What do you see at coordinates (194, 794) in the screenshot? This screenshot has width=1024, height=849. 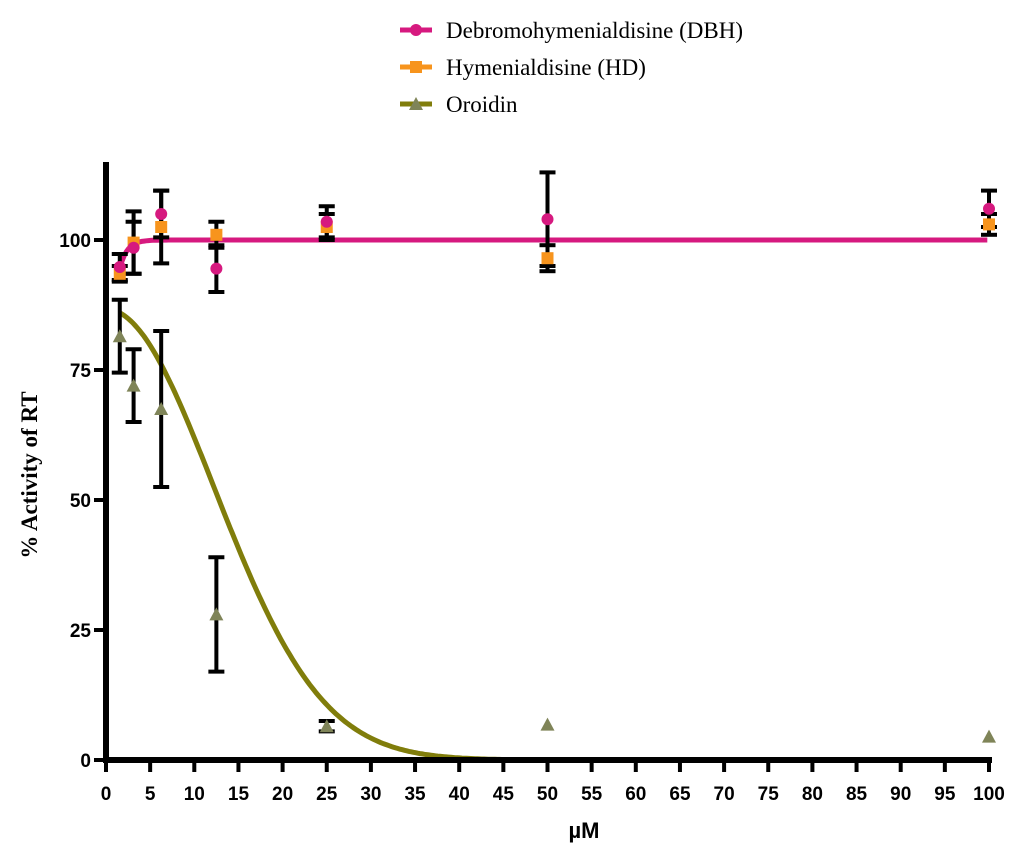 I see `x-tick-label-10: 10` at bounding box center [194, 794].